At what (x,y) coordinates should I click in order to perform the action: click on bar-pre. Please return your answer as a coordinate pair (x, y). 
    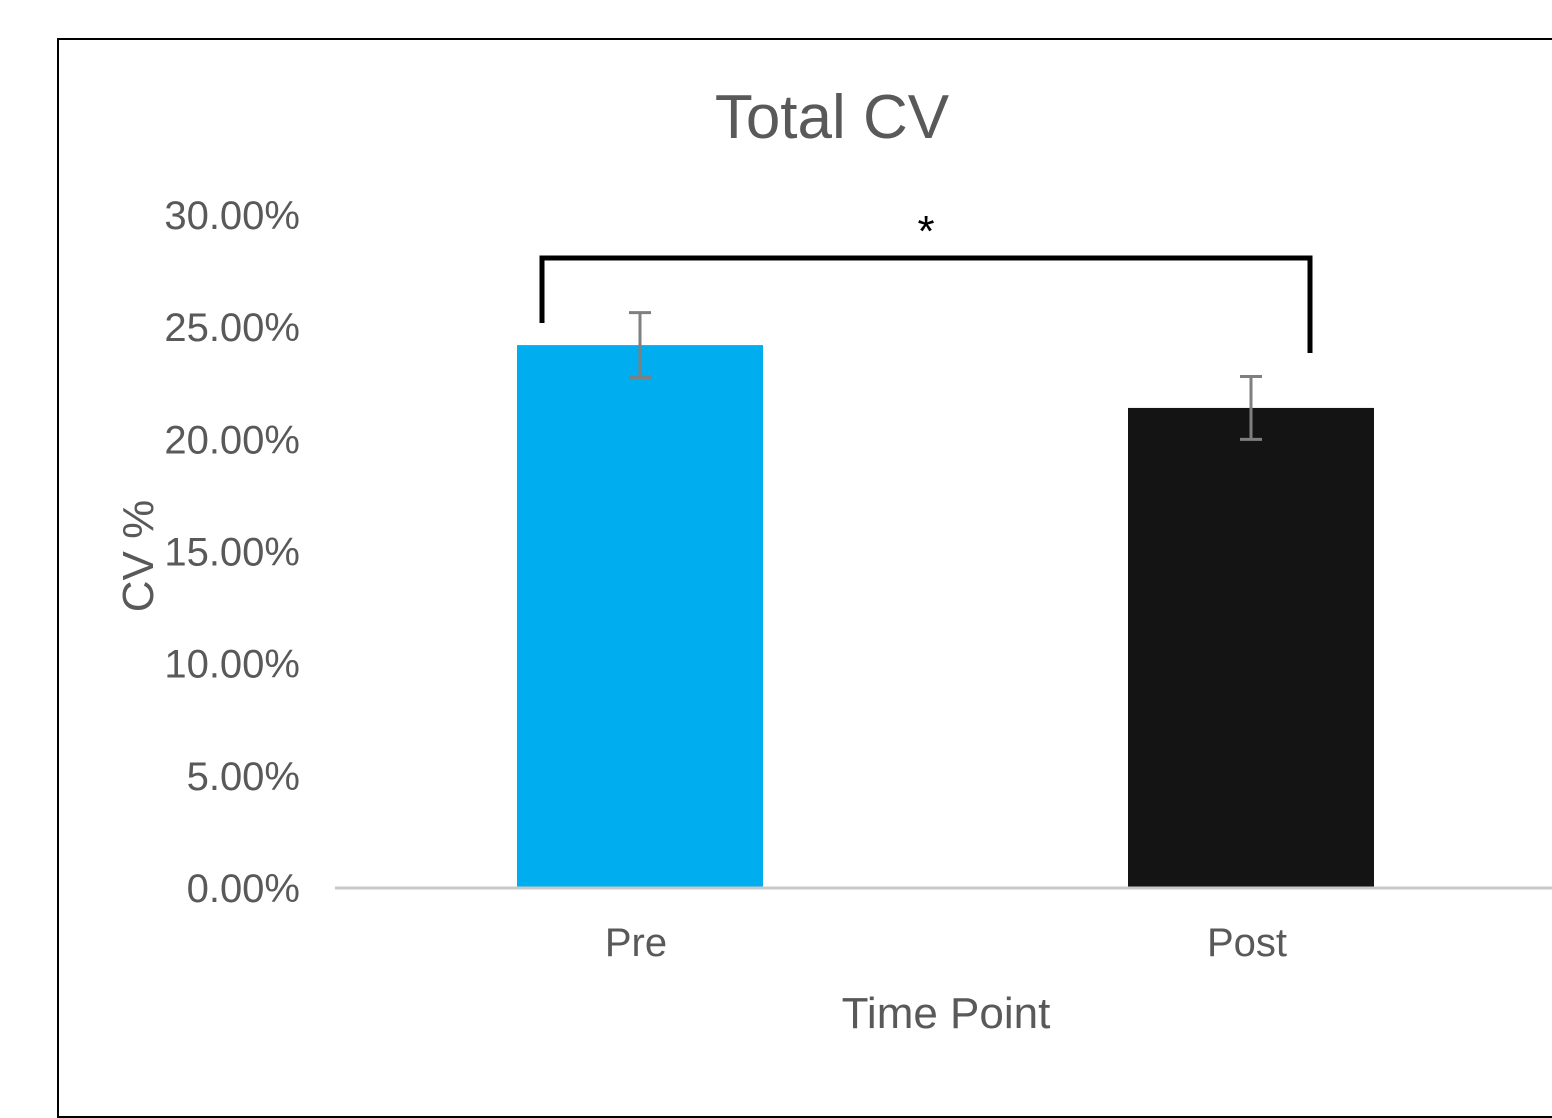
    Looking at the image, I should click on (640, 616).